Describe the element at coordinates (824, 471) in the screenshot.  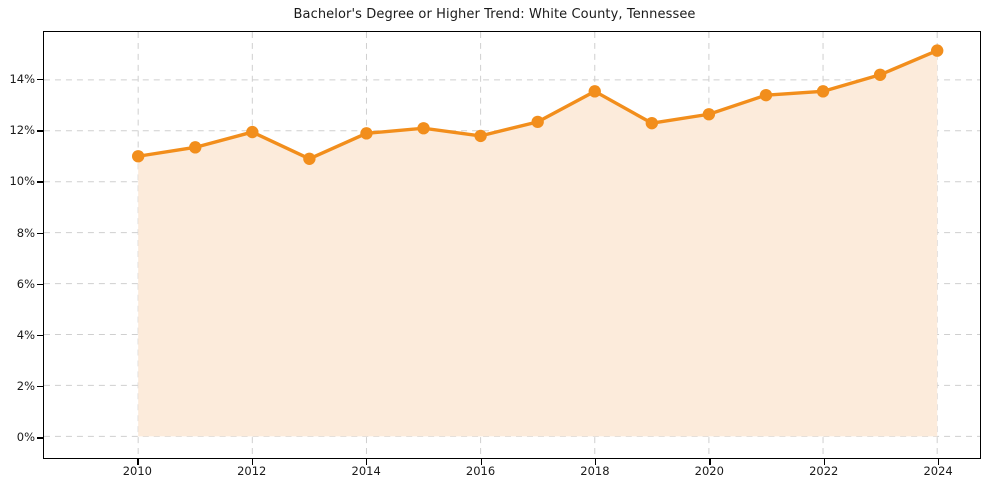
I see `x-axis-tick-label: 2022` at that location.